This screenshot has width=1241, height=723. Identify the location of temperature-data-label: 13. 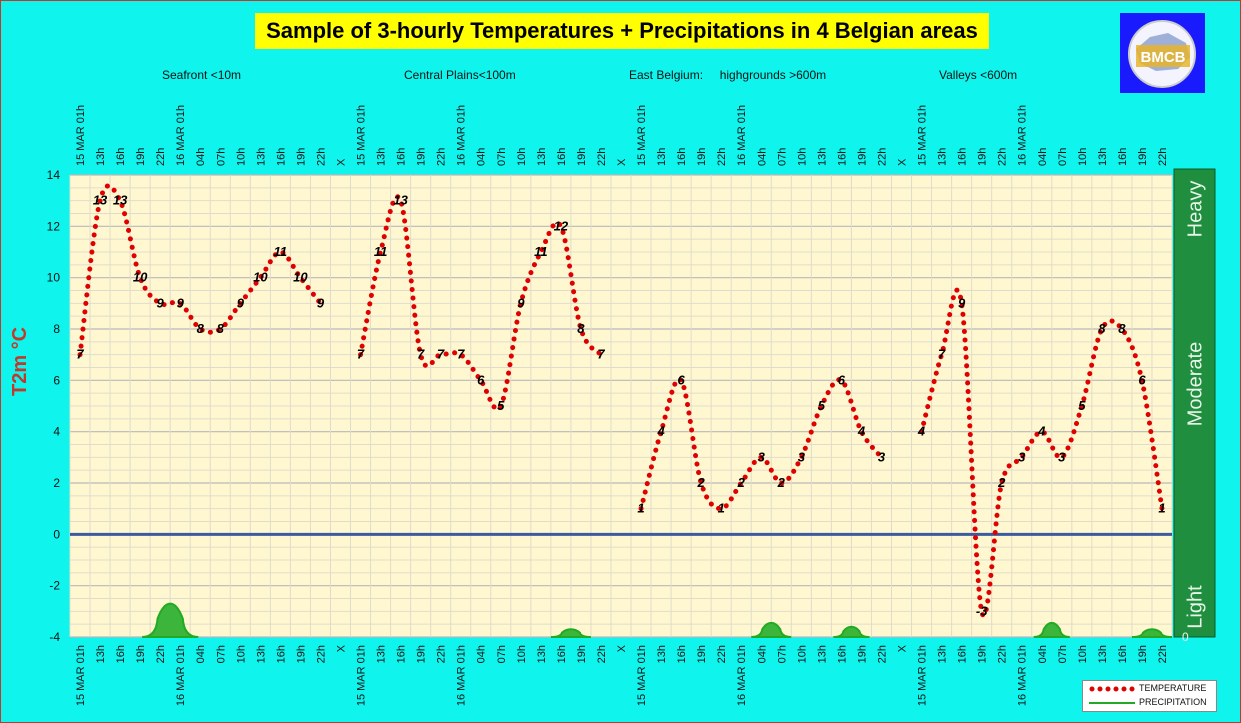
(100, 200).